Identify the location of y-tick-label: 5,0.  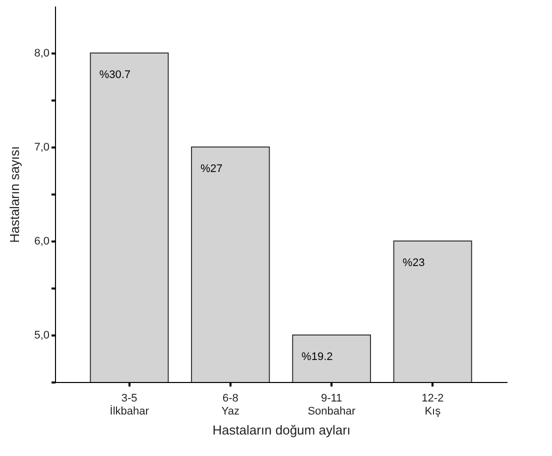
(42, 336).